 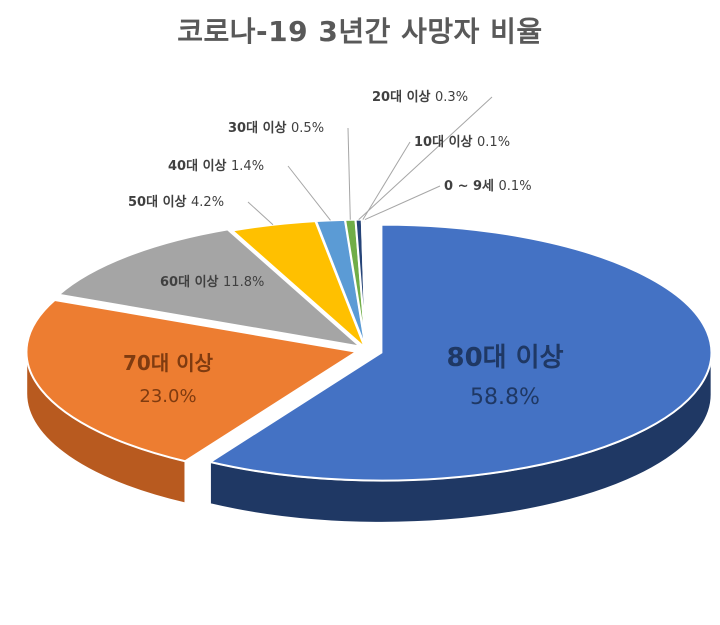 What do you see at coordinates (493, 142) in the screenshot?
I see `slice-label-value-7: 0.1%` at bounding box center [493, 142].